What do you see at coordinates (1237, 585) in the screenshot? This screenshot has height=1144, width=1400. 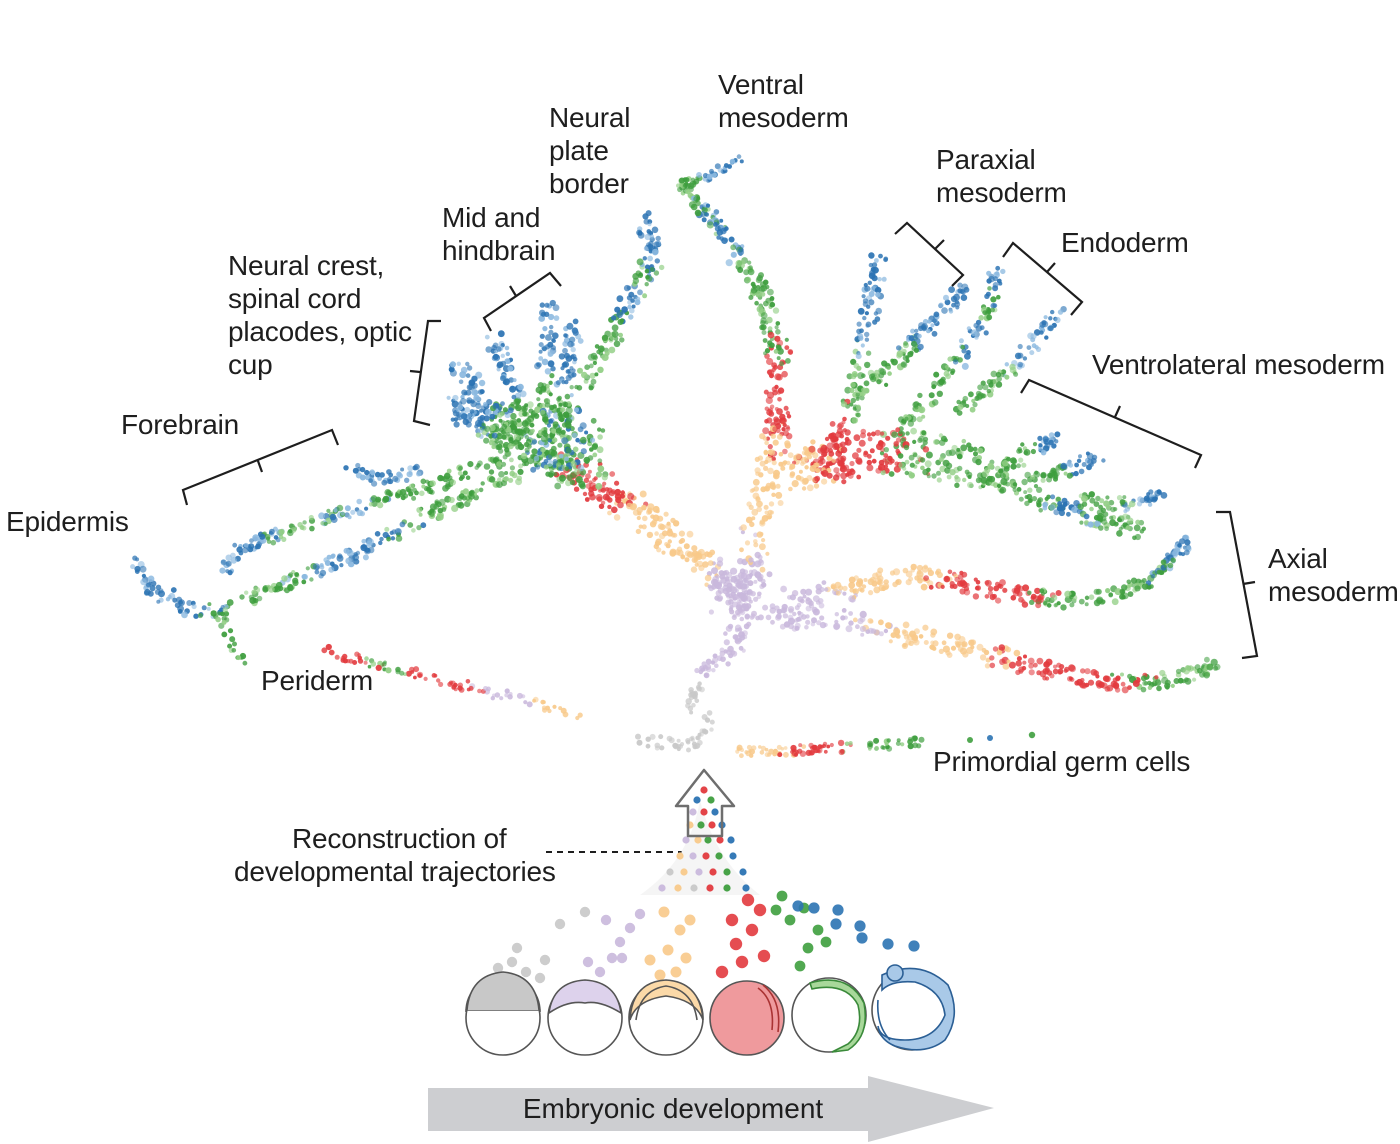 I see `axial-bracket` at bounding box center [1237, 585].